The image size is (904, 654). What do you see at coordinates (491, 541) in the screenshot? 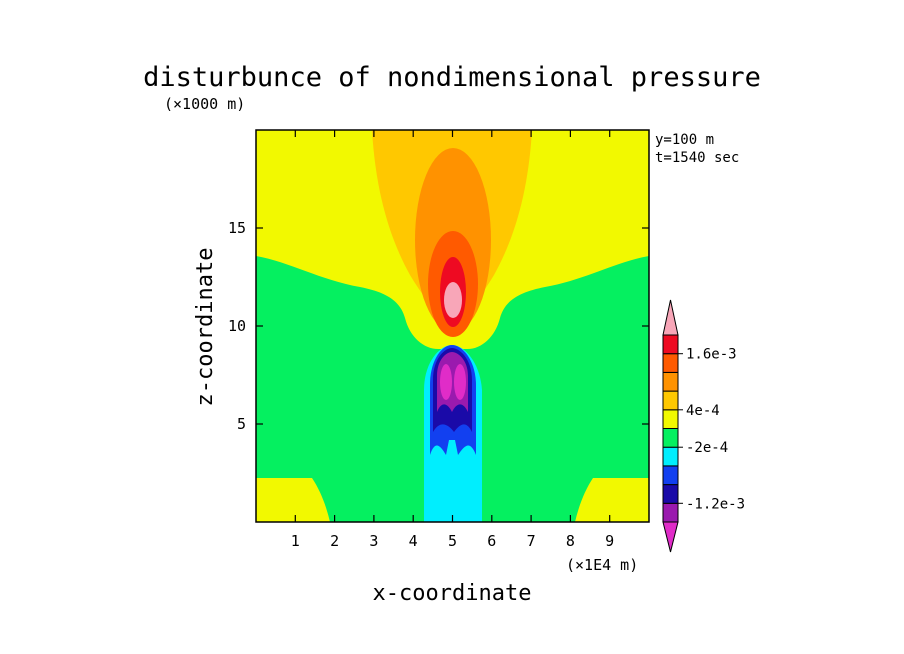
I see `x-tick-label: 6` at bounding box center [491, 541].